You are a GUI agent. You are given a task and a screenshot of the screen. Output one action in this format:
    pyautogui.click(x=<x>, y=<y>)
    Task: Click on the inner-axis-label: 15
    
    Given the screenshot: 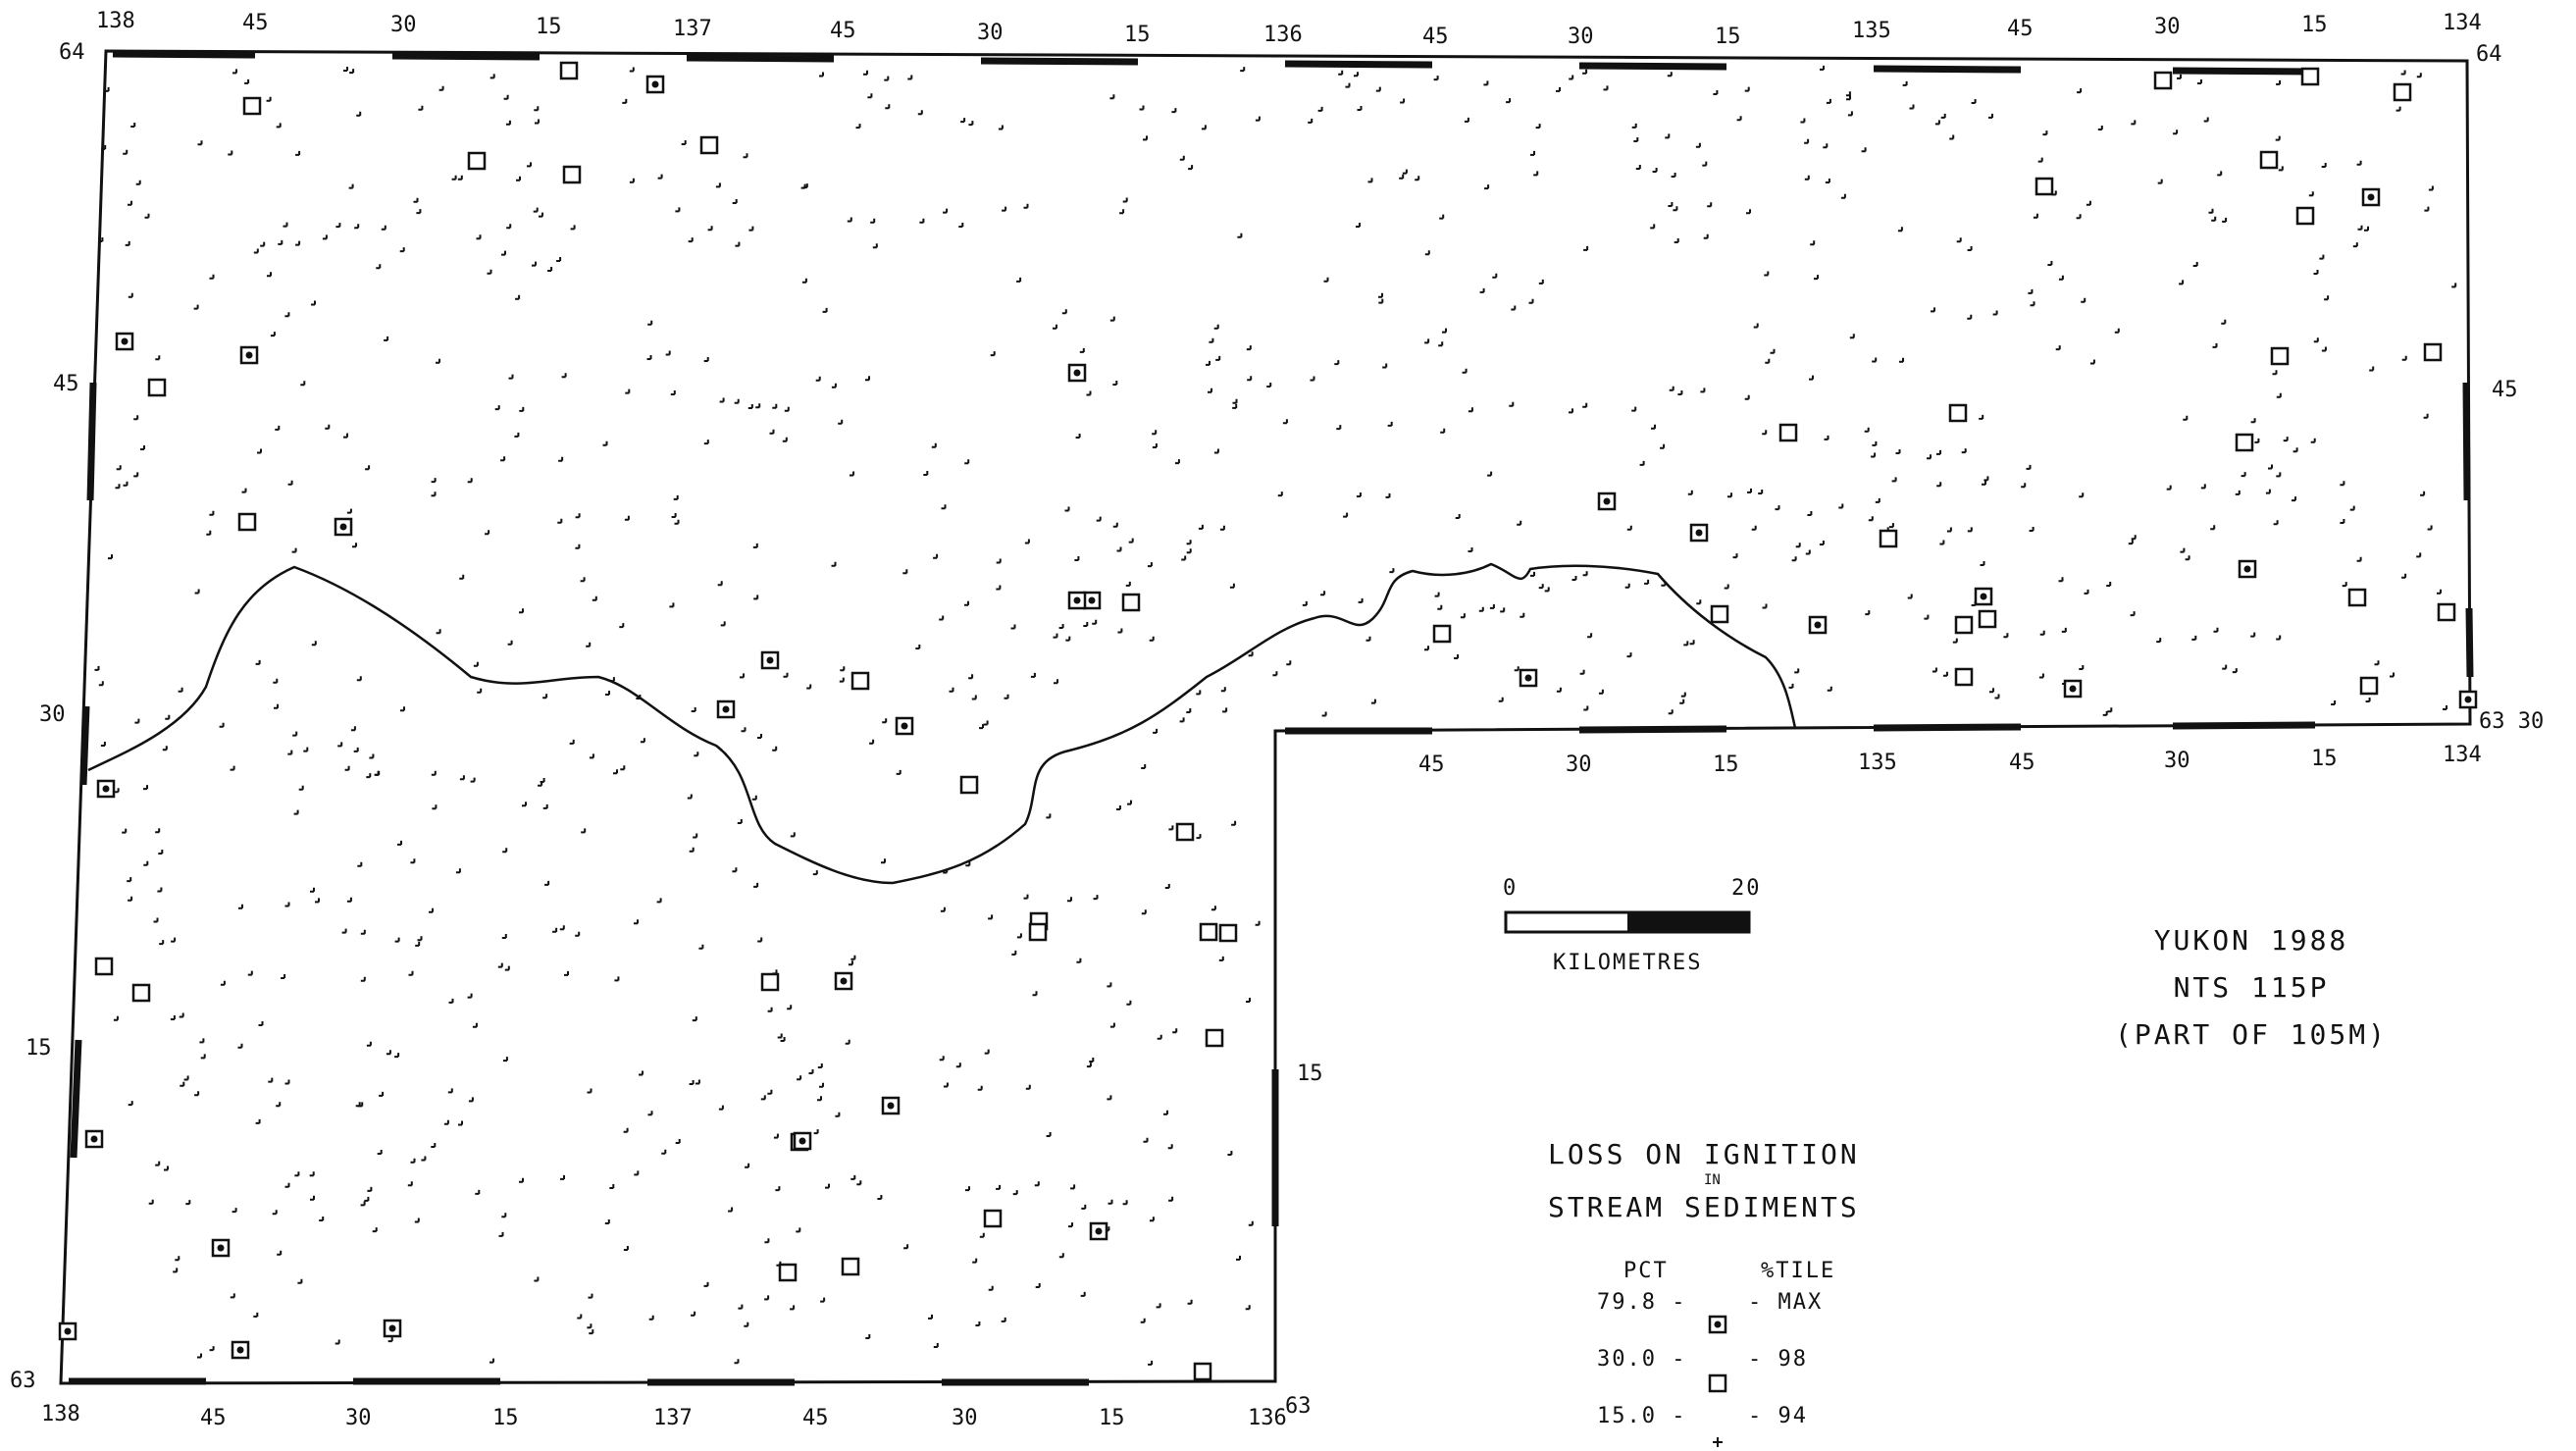 What is the action you would take?
    pyautogui.click(x=2324, y=759)
    